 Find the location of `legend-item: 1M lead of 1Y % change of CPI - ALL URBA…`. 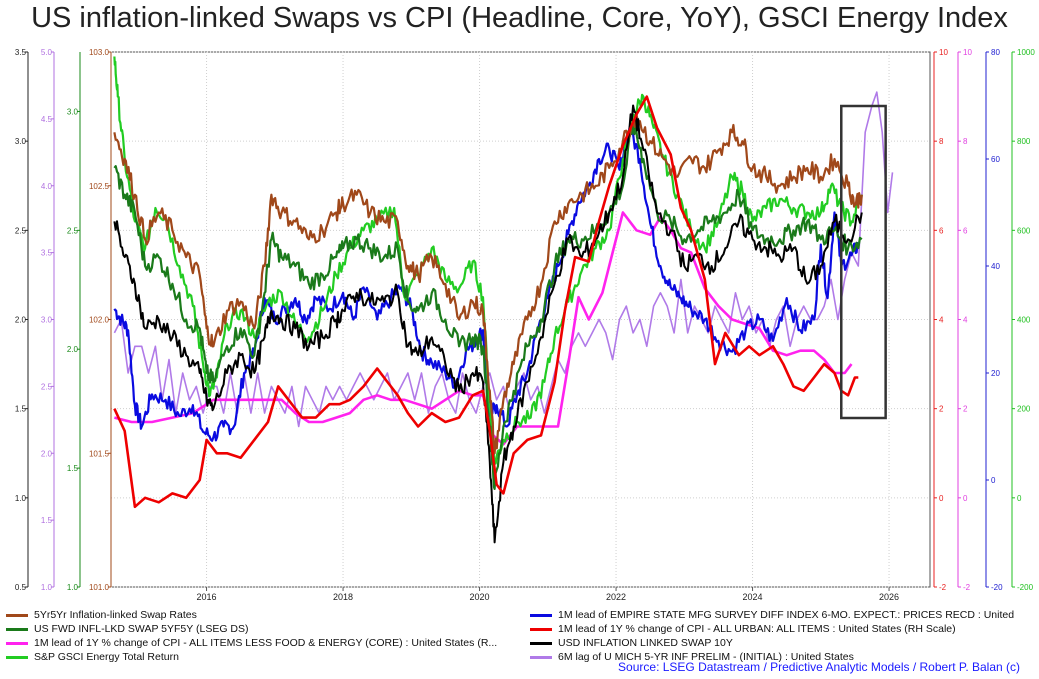

legend-item: 1M lead of 1Y % change of CPI - ALL URBA… is located at coordinates (743, 629).